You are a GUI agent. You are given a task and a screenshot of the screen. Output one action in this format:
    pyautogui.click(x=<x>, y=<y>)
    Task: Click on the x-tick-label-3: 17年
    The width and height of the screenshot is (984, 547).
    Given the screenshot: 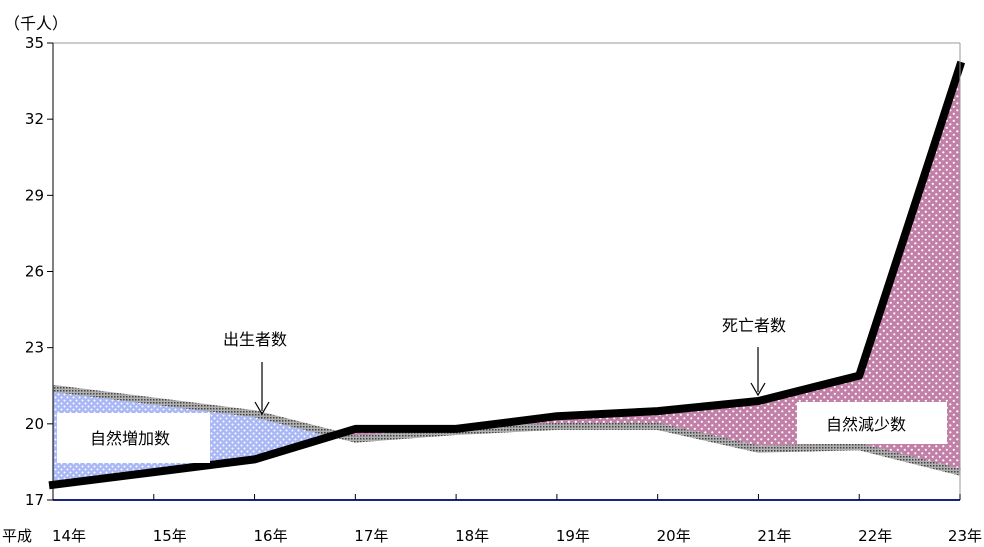 What is the action you would take?
    pyautogui.click(x=371, y=536)
    